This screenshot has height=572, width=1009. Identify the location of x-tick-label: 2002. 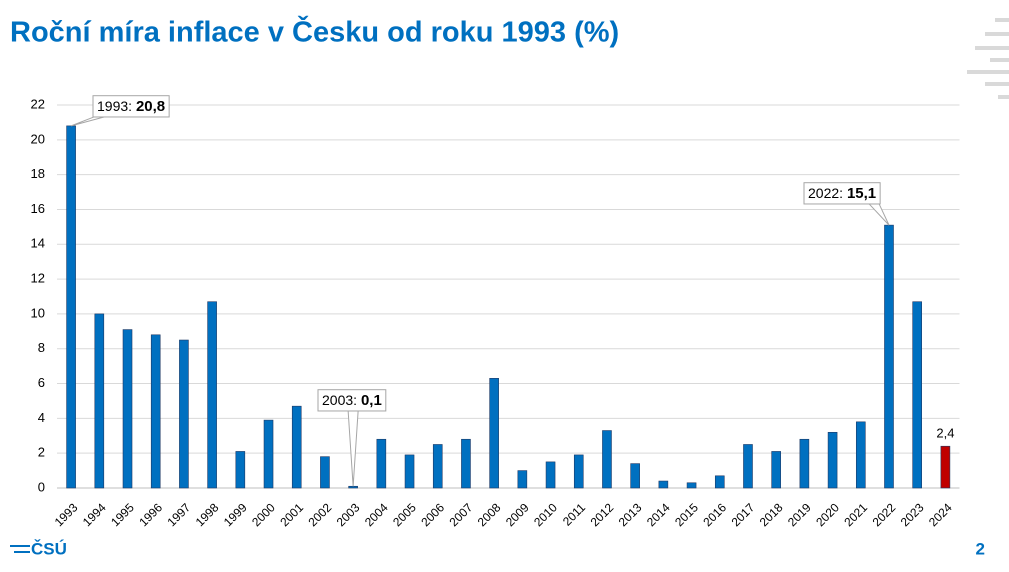
(320, 514).